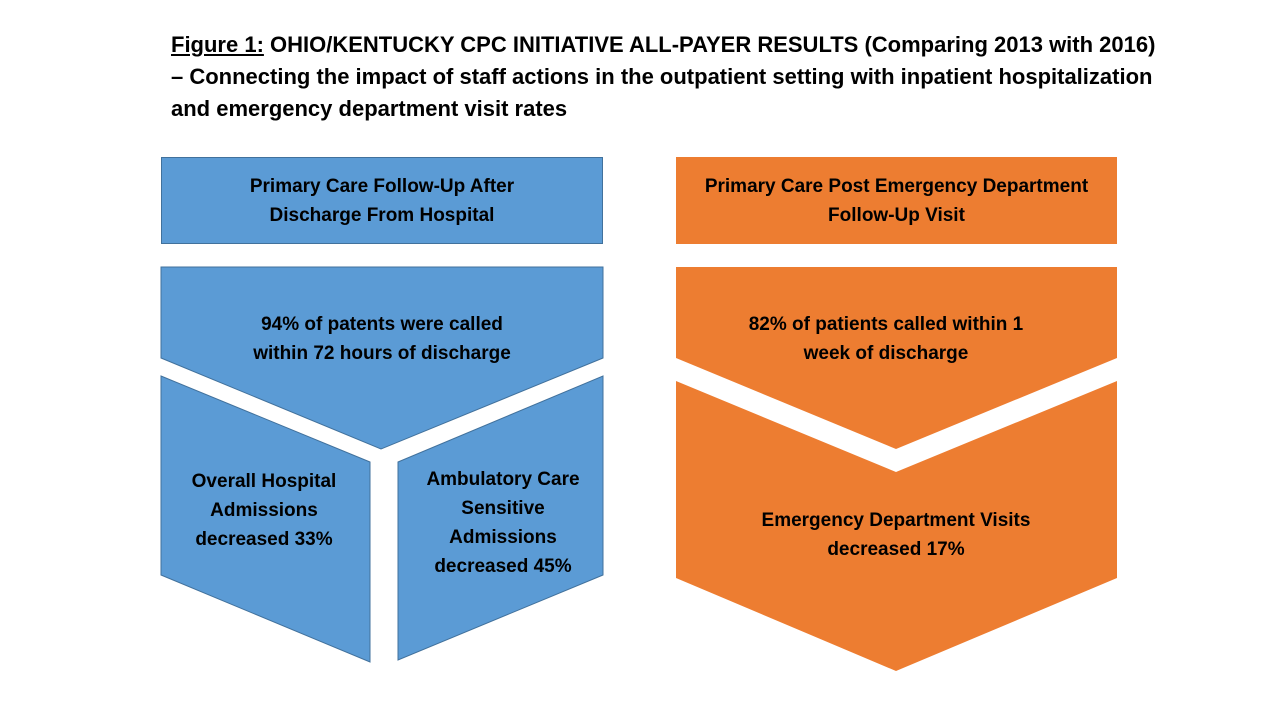  I want to click on header-line: Follow-Up Visit, so click(896, 215).